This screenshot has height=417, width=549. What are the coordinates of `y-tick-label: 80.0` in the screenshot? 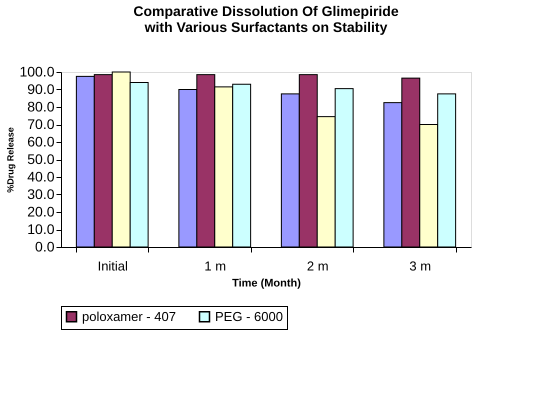 It's located at (41, 106).